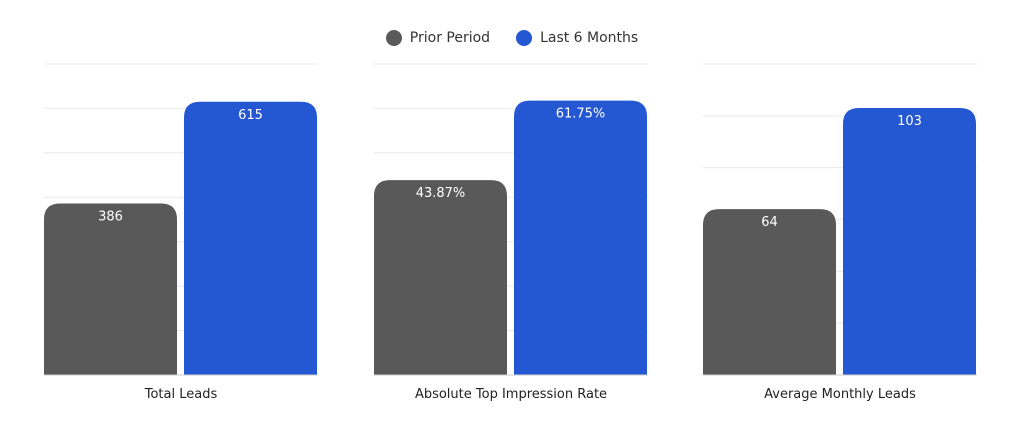  I want to click on data-label: 103, so click(909, 121).